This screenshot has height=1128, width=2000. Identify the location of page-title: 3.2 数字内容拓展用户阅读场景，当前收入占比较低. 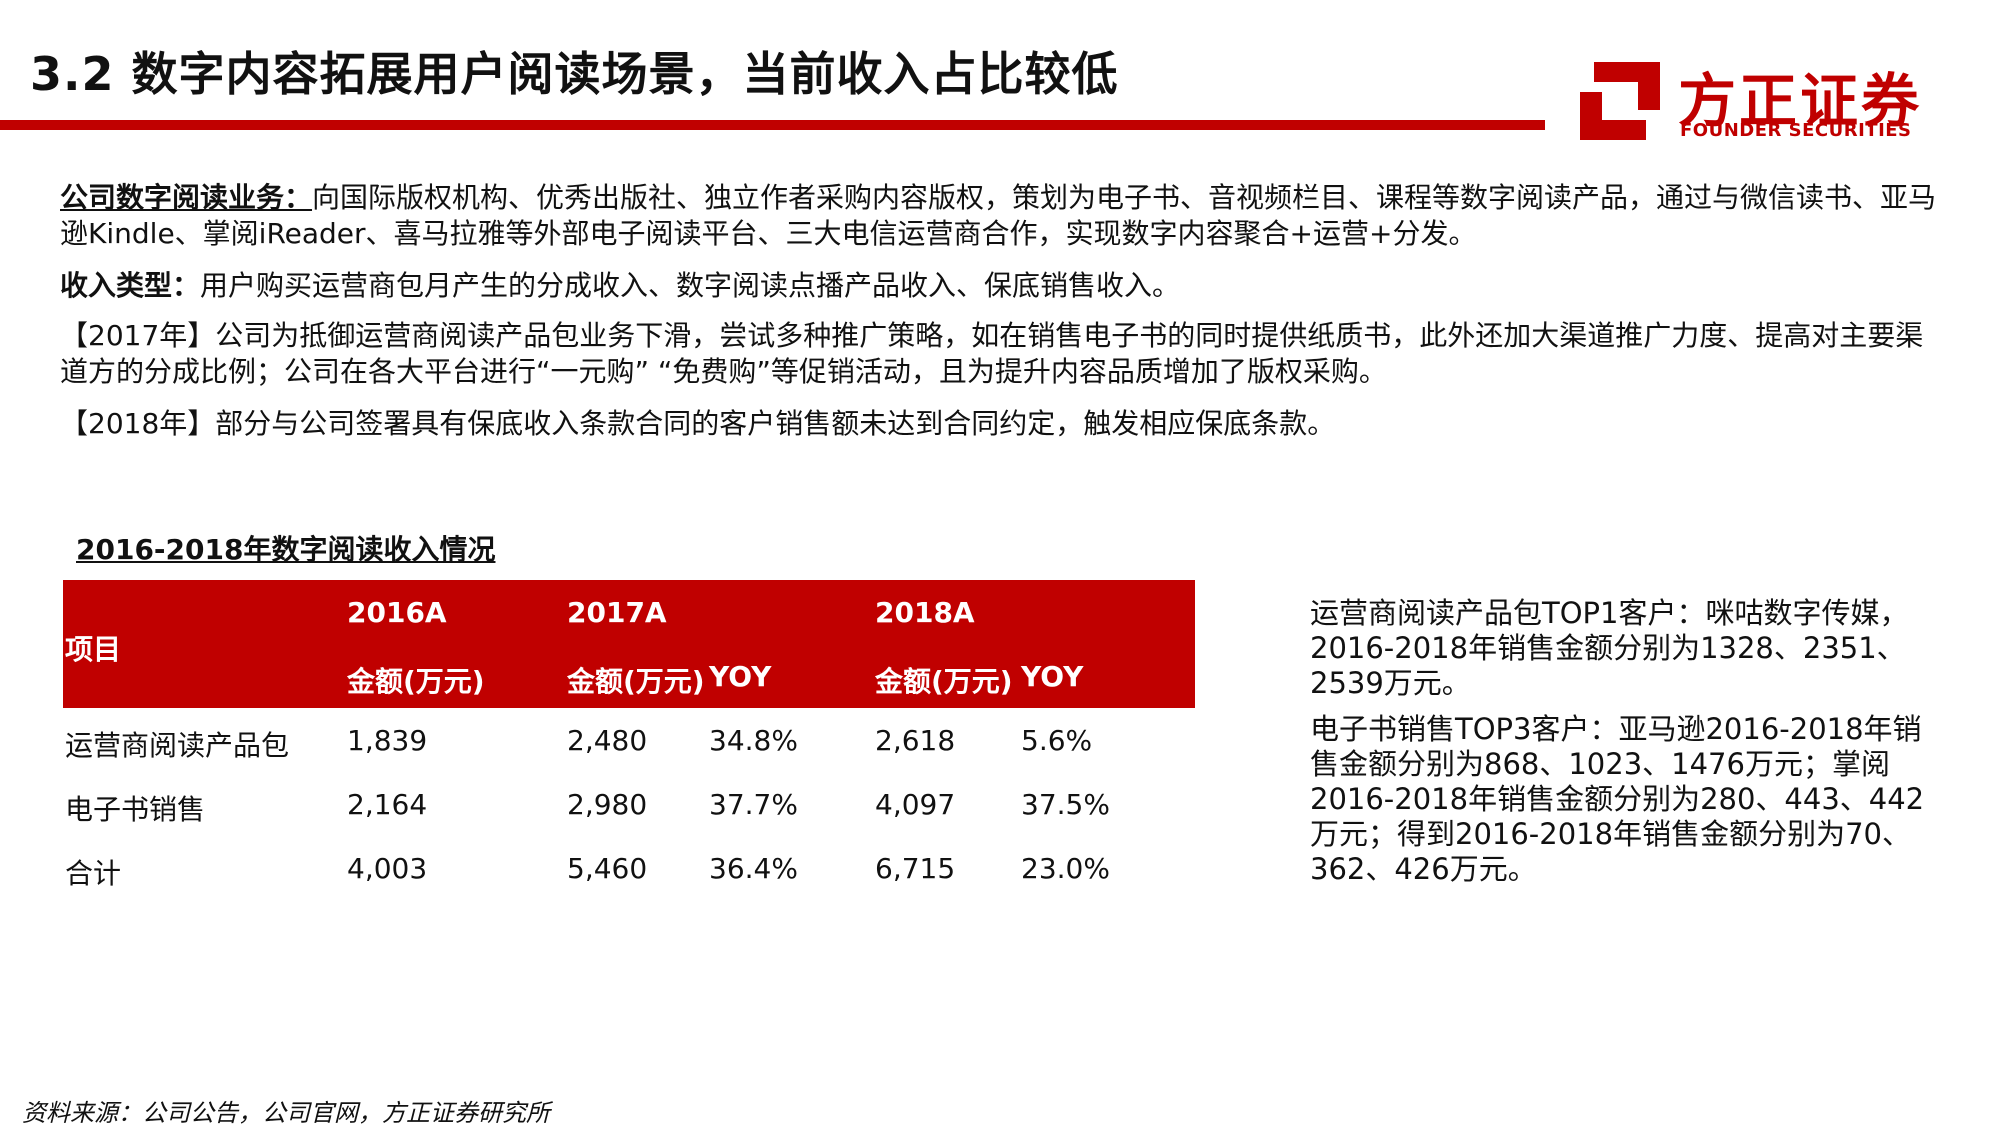
(574, 74).